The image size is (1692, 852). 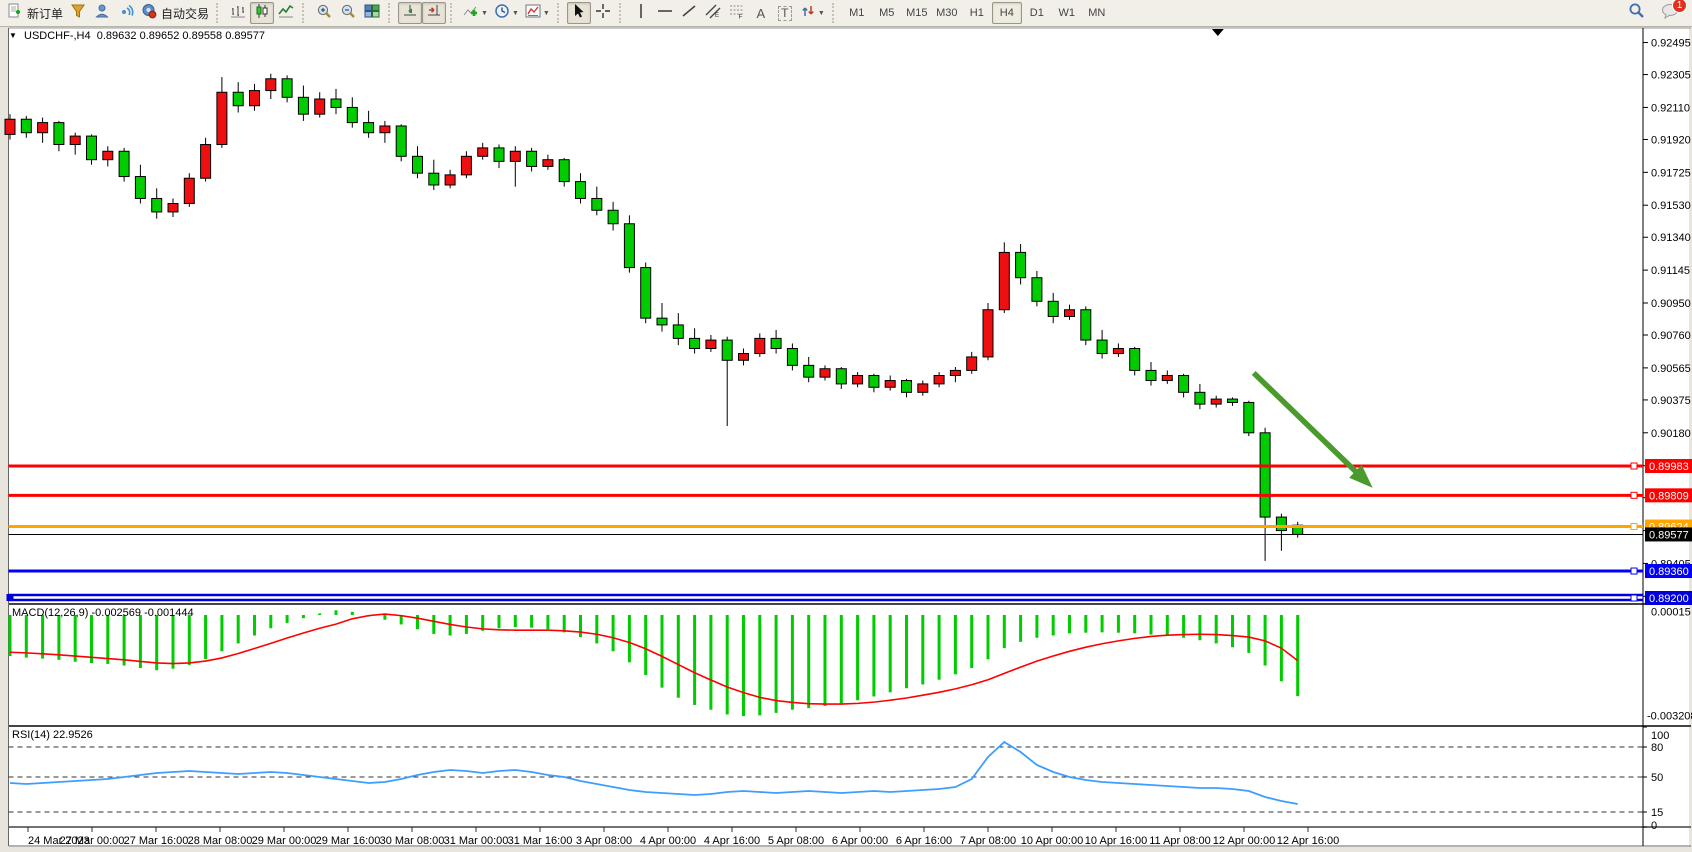 What do you see at coordinates (917, 13) in the screenshot?
I see `tab-timeframe-m15: M15` at bounding box center [917, 13].